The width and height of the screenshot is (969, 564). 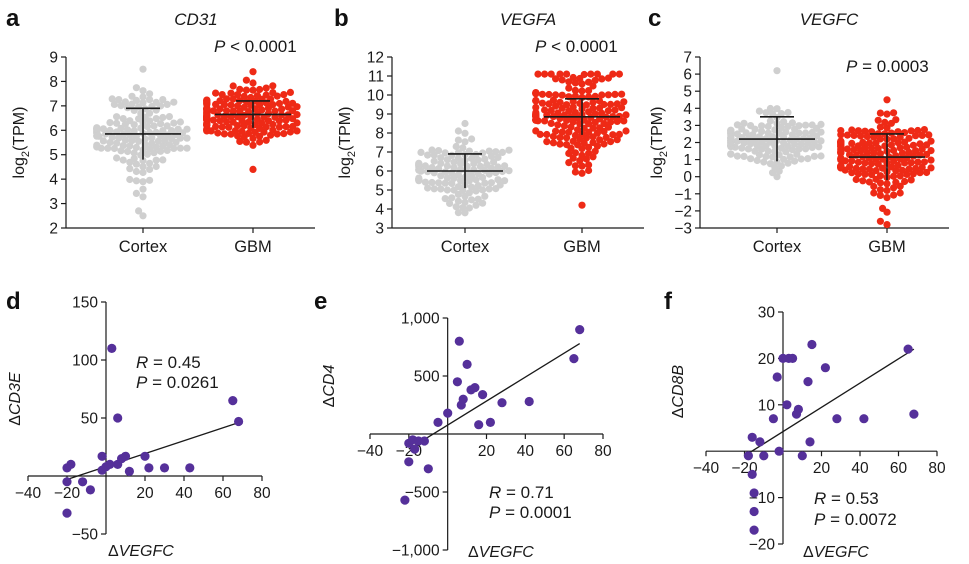 I want to click on y-axis-label: ΔCD8B, so click(x=678, y=392).